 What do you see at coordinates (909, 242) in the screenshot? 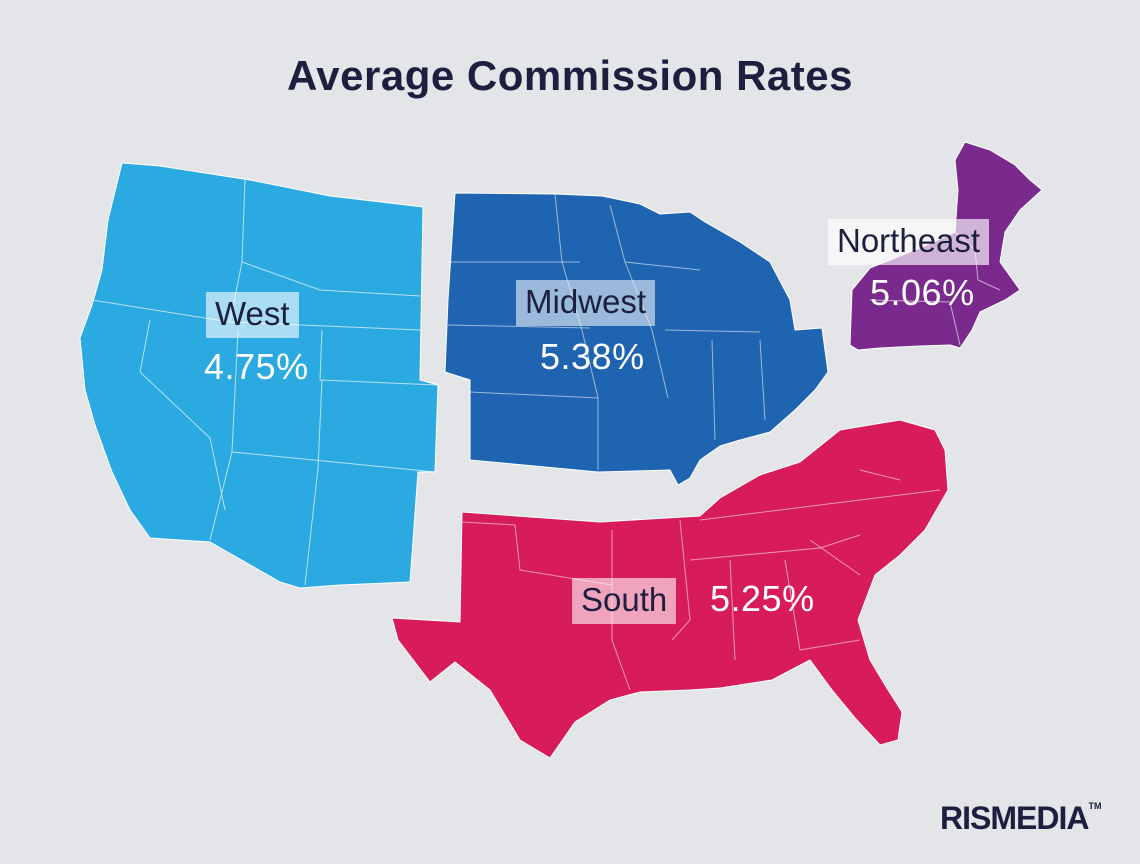
I see `northeast-label: Northeast` at bounding box center [909, 242].